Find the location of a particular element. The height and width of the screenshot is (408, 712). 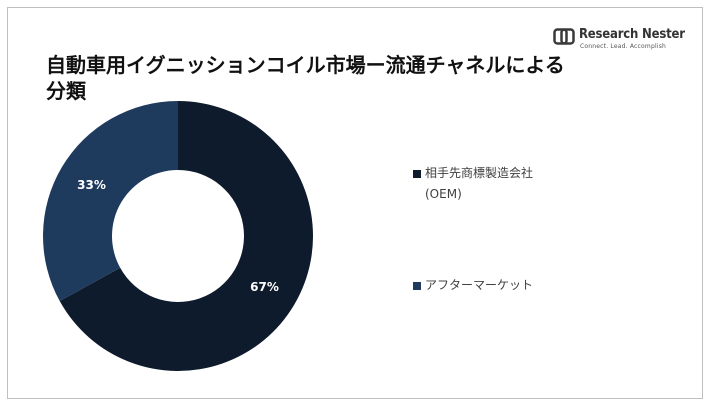

legend-label: アフターマーケット is located at coordinates (479, 285).